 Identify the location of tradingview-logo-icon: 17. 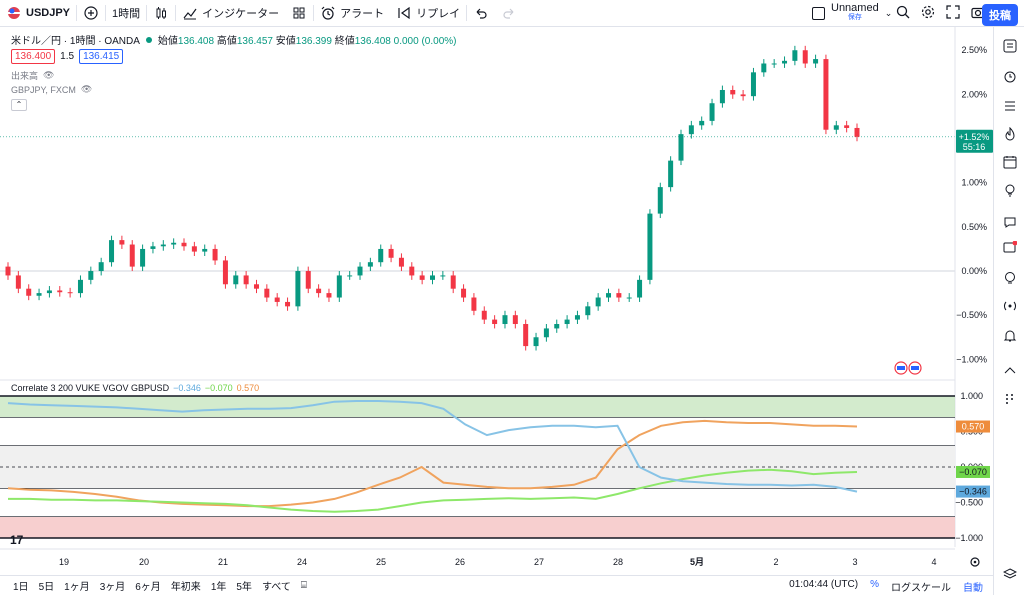
(17, 540).